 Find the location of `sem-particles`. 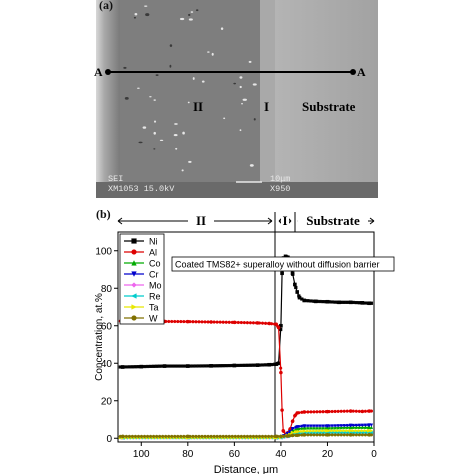

sem-particles is located at coordinates (190, 88).